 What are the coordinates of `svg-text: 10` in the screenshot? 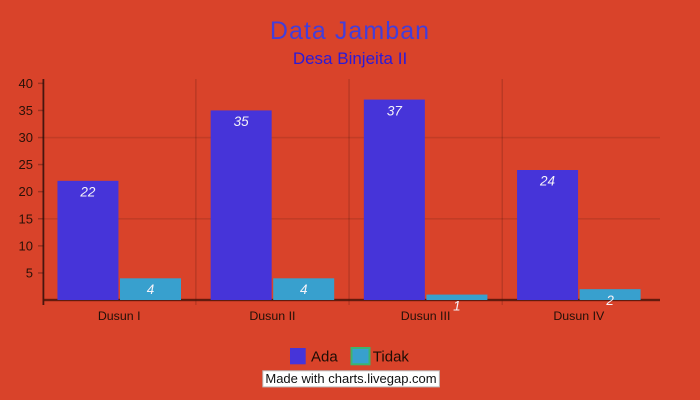 It's located at (26, 245).